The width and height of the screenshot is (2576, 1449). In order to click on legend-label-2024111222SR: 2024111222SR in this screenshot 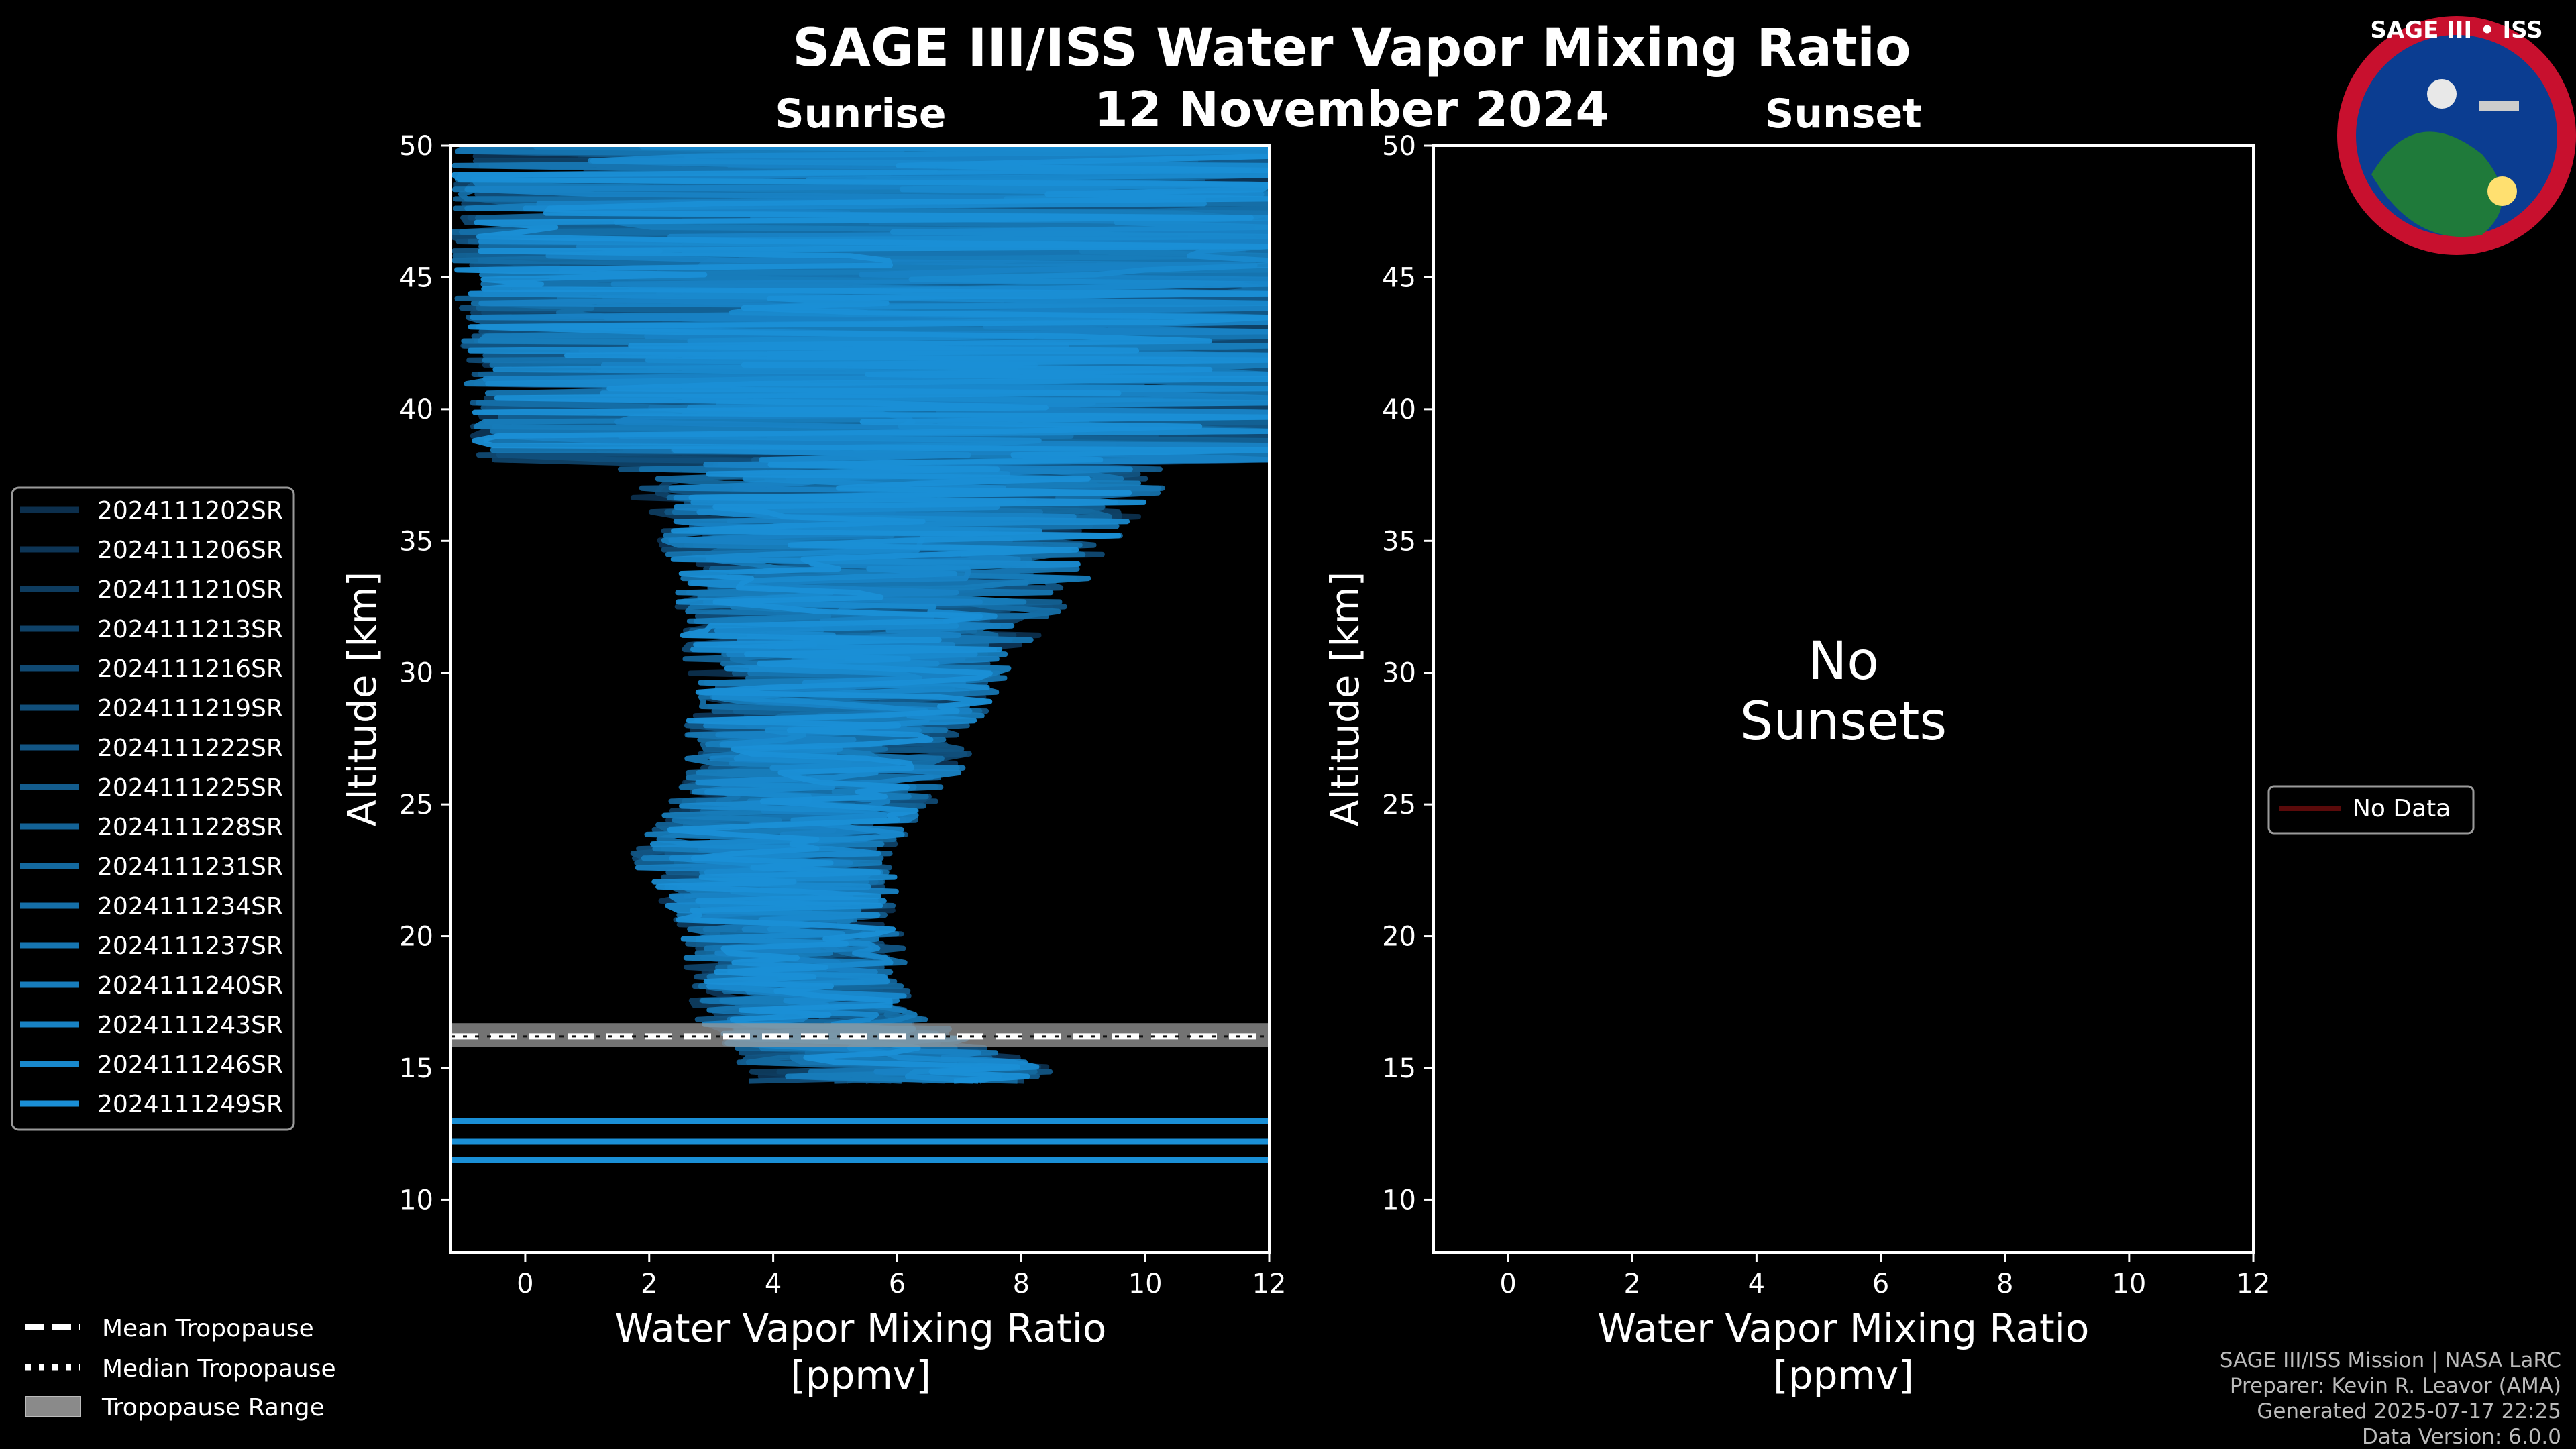, I will do `click(190, 748)`.